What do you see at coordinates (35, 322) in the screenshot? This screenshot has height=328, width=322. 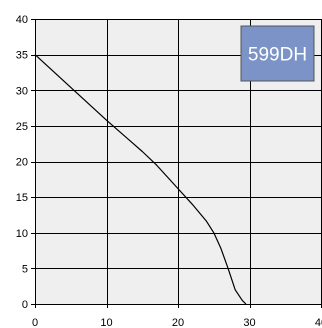 I see `x-tick-label-0: 0` at bounding box center [35, 322].